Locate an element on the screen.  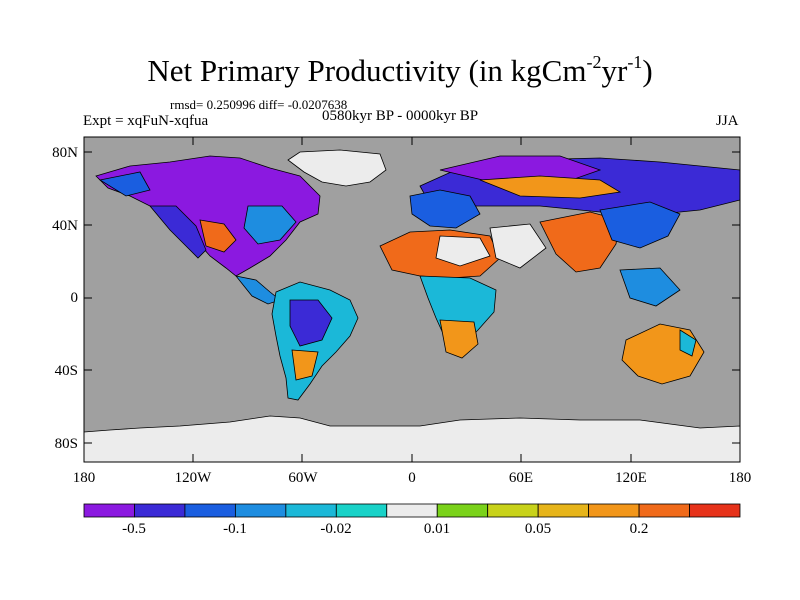
southern-africa is located at coordinates (459, 339).